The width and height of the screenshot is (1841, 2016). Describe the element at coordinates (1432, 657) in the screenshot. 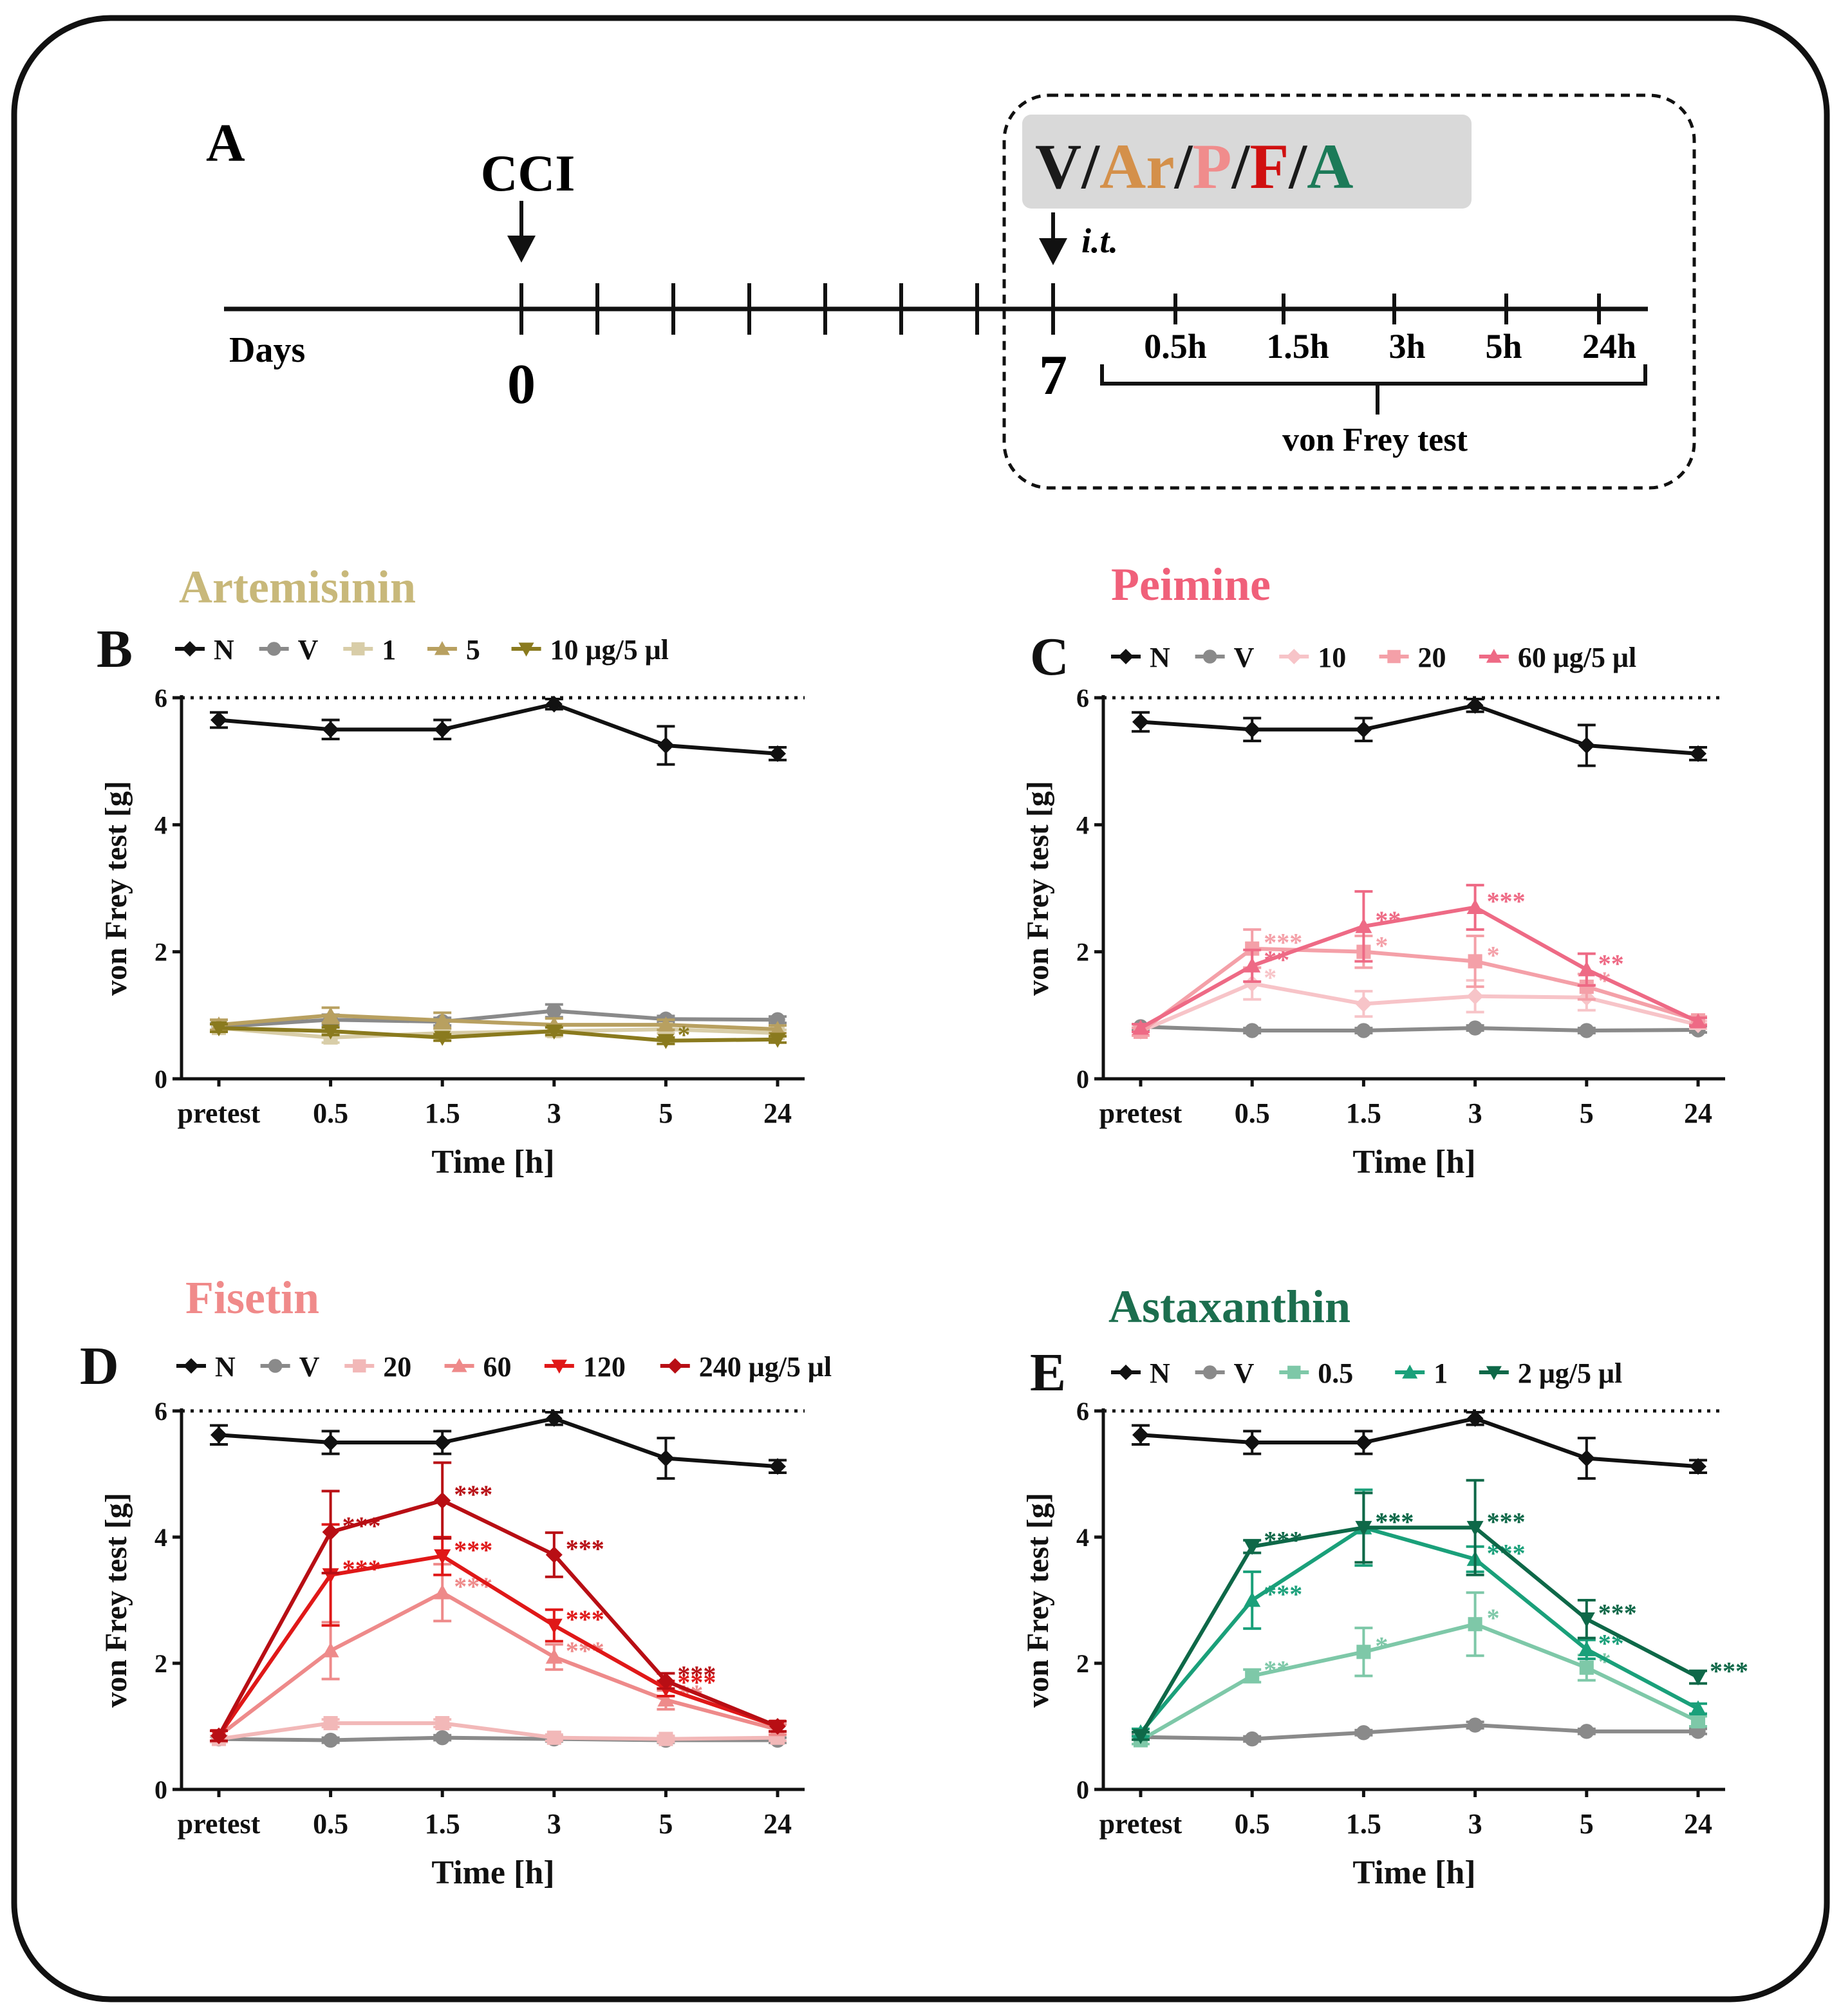

I see `legend-label: 20` at that location.